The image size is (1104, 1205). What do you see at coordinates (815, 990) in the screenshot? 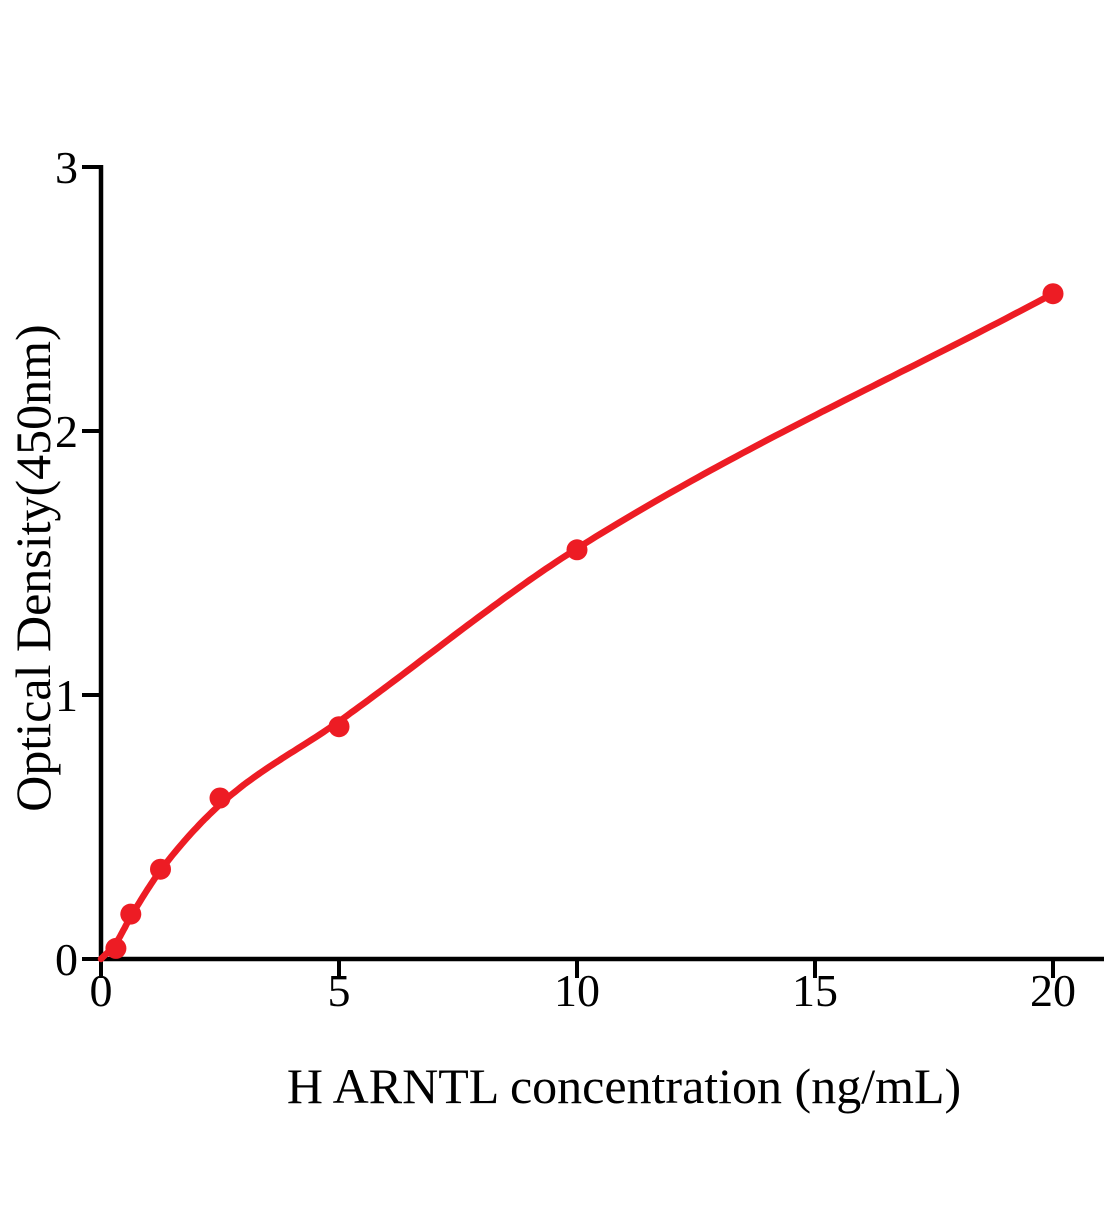
I see `x-tick-label: 15` at bounding box center [815, 990].